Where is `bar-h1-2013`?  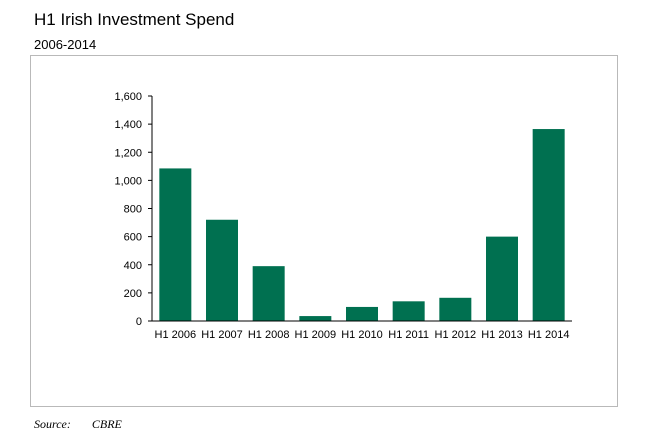 bar-h1-2013 is located at coordinates (502, 278).